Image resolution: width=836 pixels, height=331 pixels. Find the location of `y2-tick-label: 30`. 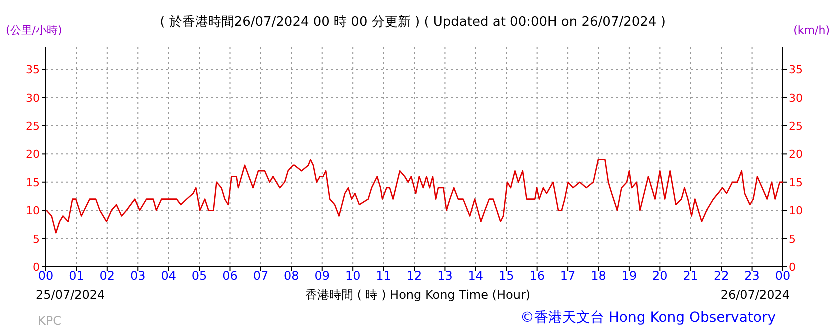

y2-tick-label: 30 is located at coordinates (796, 98).